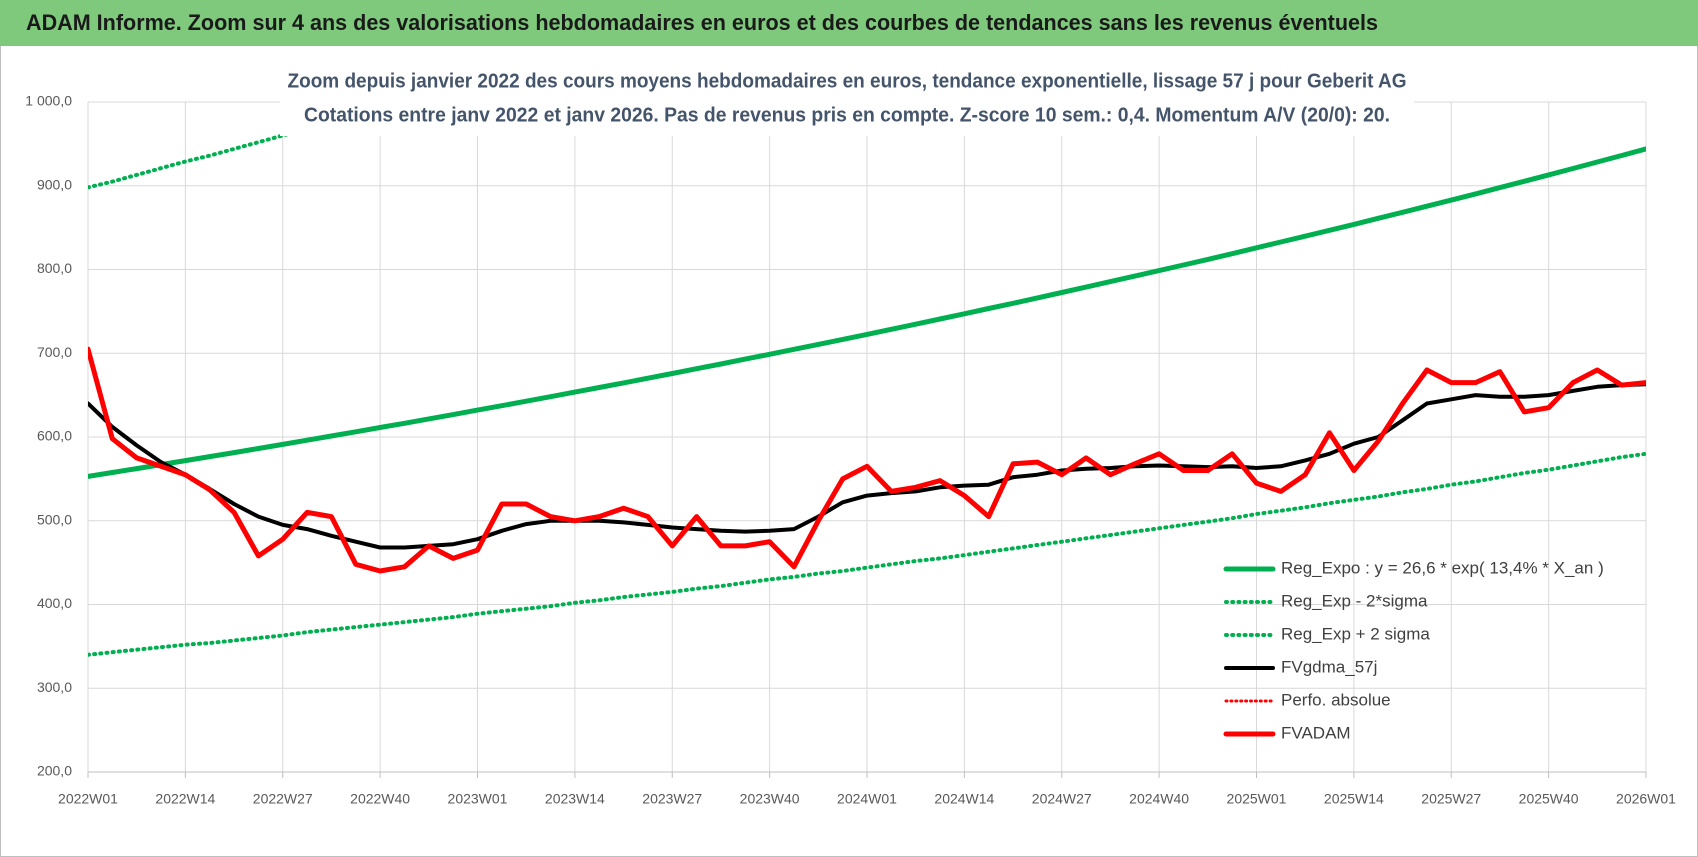 Image resolution: width=1698 pixels, height=857 pixels. What do you see at coordinates (380, 799) in the screenshot?
I see `x-tick-label: 2022W40` at bounding box center [380, 799].